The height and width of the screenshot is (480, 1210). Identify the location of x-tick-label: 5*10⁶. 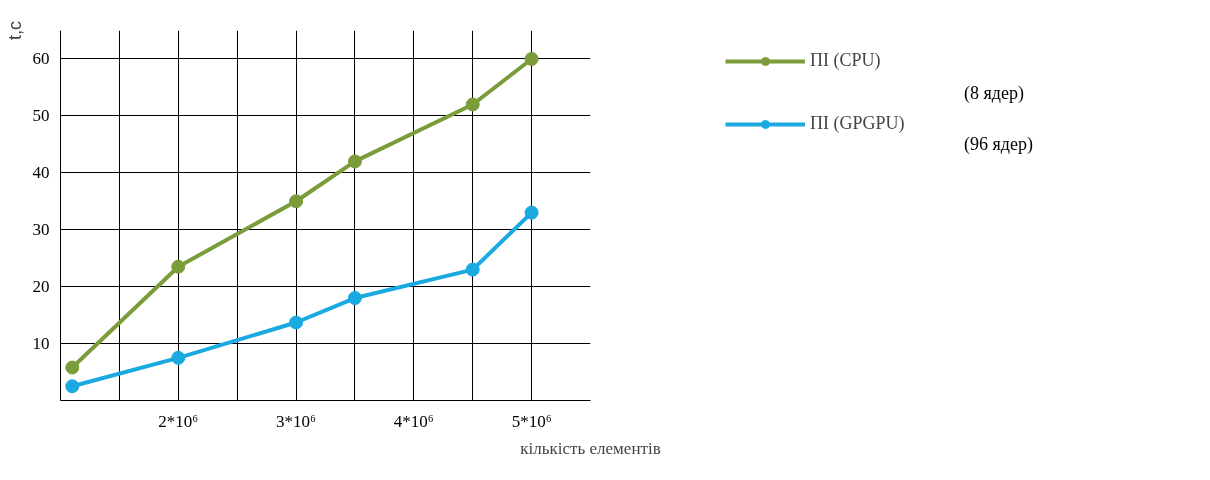
(531, 421).